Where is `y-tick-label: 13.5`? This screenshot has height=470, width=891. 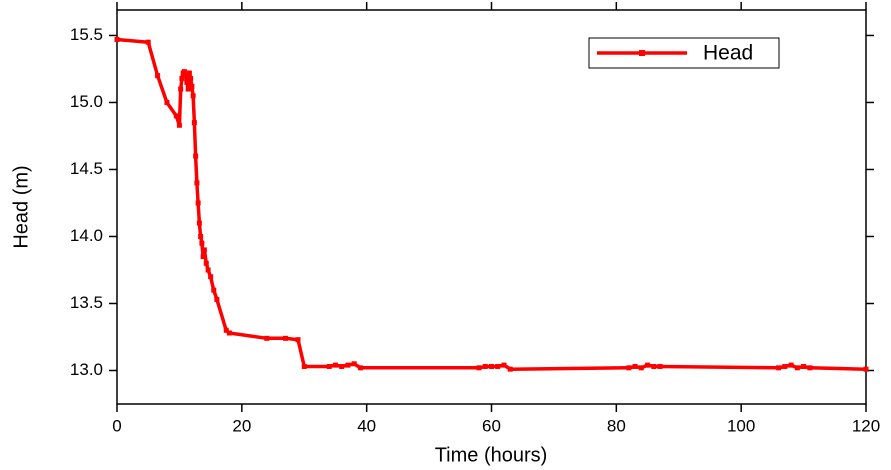 y-tick-label: 13.5 is located at coordinates (86, 302).